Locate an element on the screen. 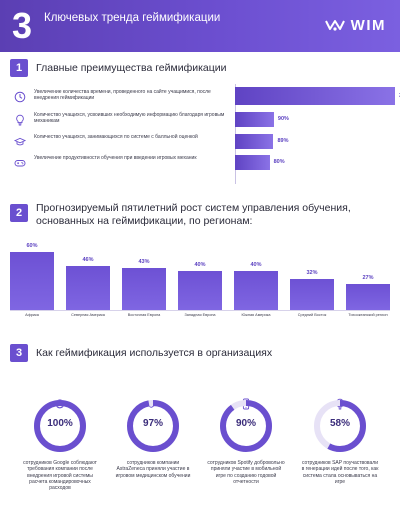 The image size is (400, 512). percentage-ring: 90% is located at coordinates (246, 426).